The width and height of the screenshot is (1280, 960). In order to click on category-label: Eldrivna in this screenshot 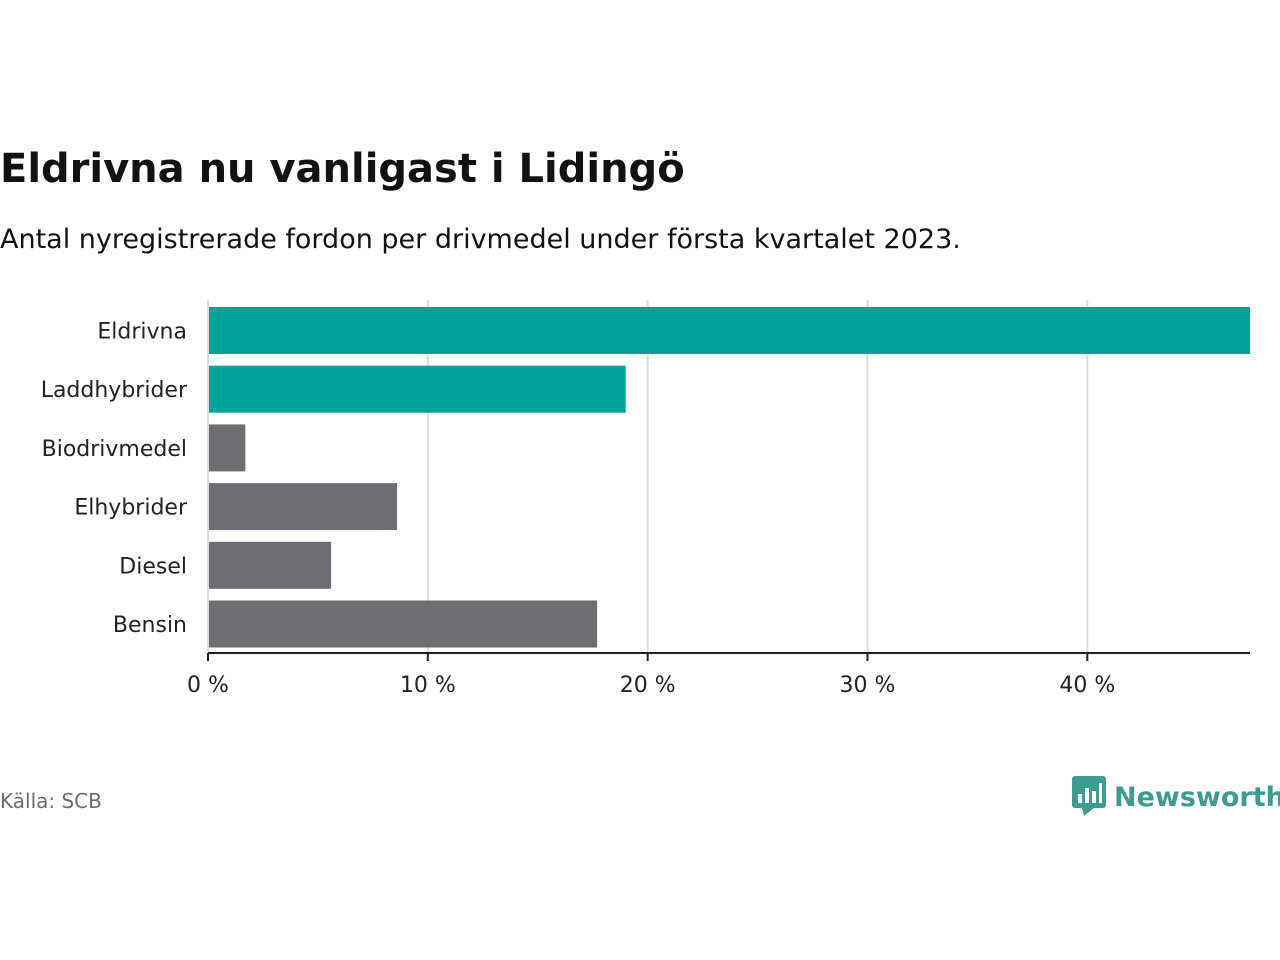, I will do `click(142, 332)`.